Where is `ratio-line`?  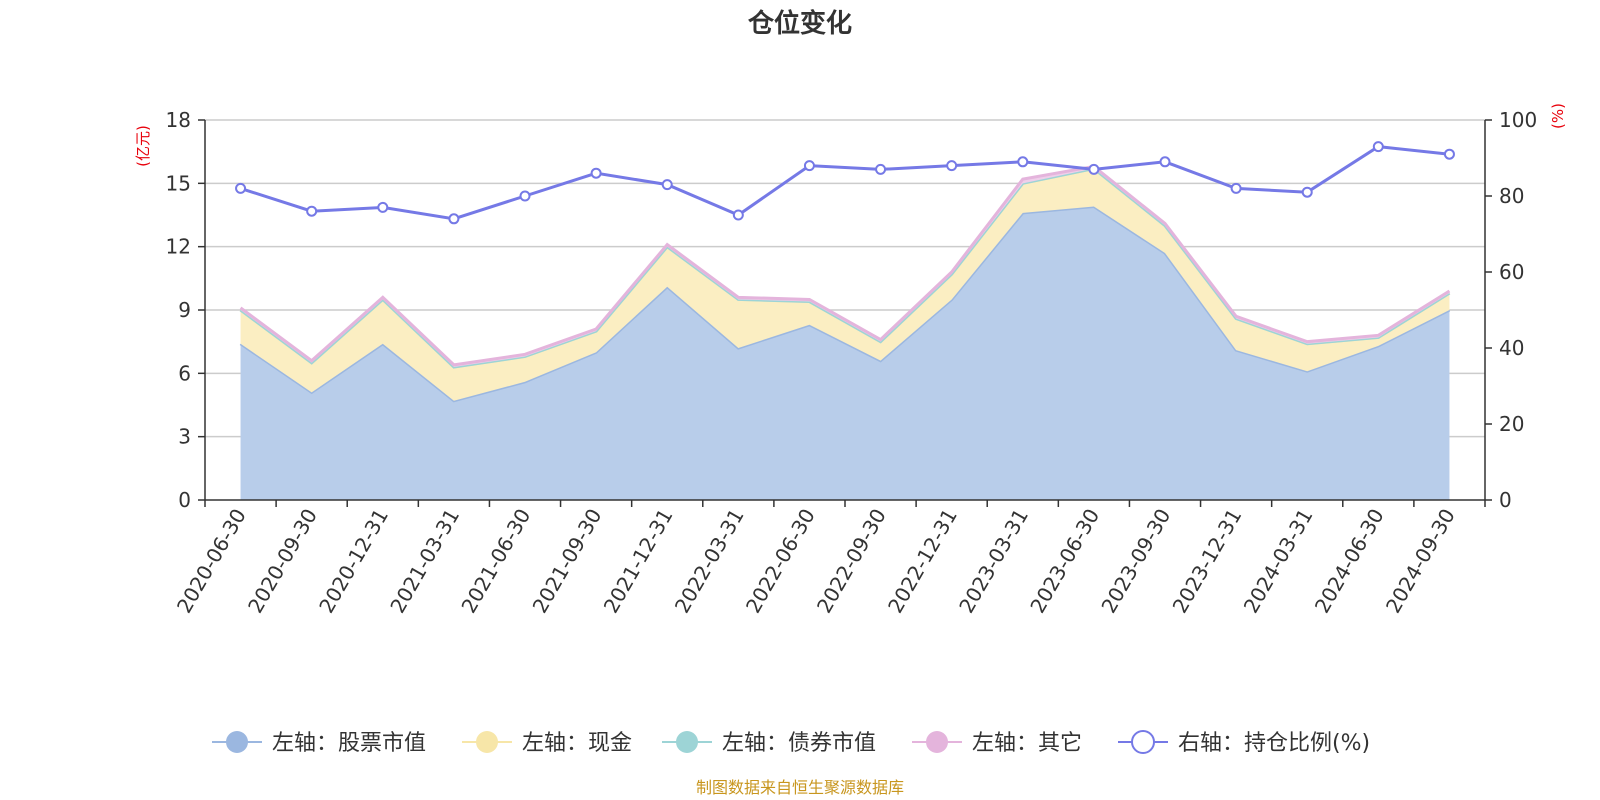
ratio-line is located at coordinates (845, 183).